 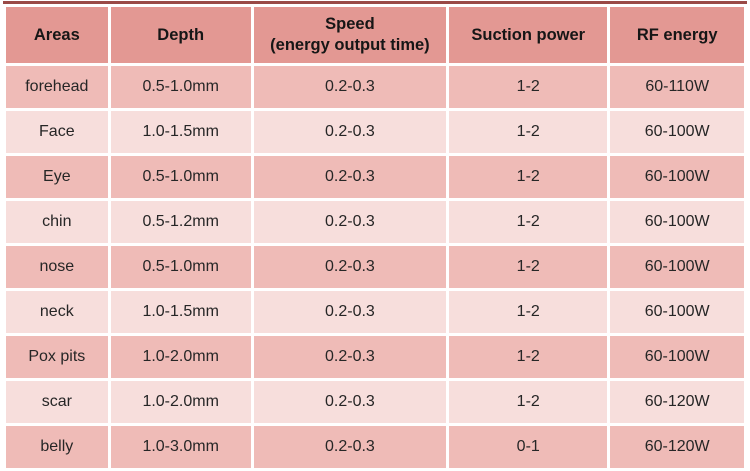 What do you see at coordinates (350, 24) in the screenshot?
I see `col-header-label: Speed` at bounding box center [350, 24].